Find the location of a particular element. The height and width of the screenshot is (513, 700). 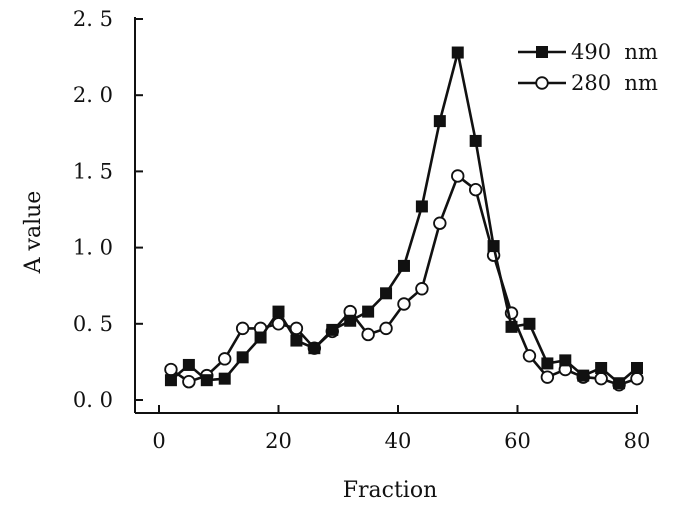

legend-entry-490nm: 490 nm is located at coordinates (588, 52).